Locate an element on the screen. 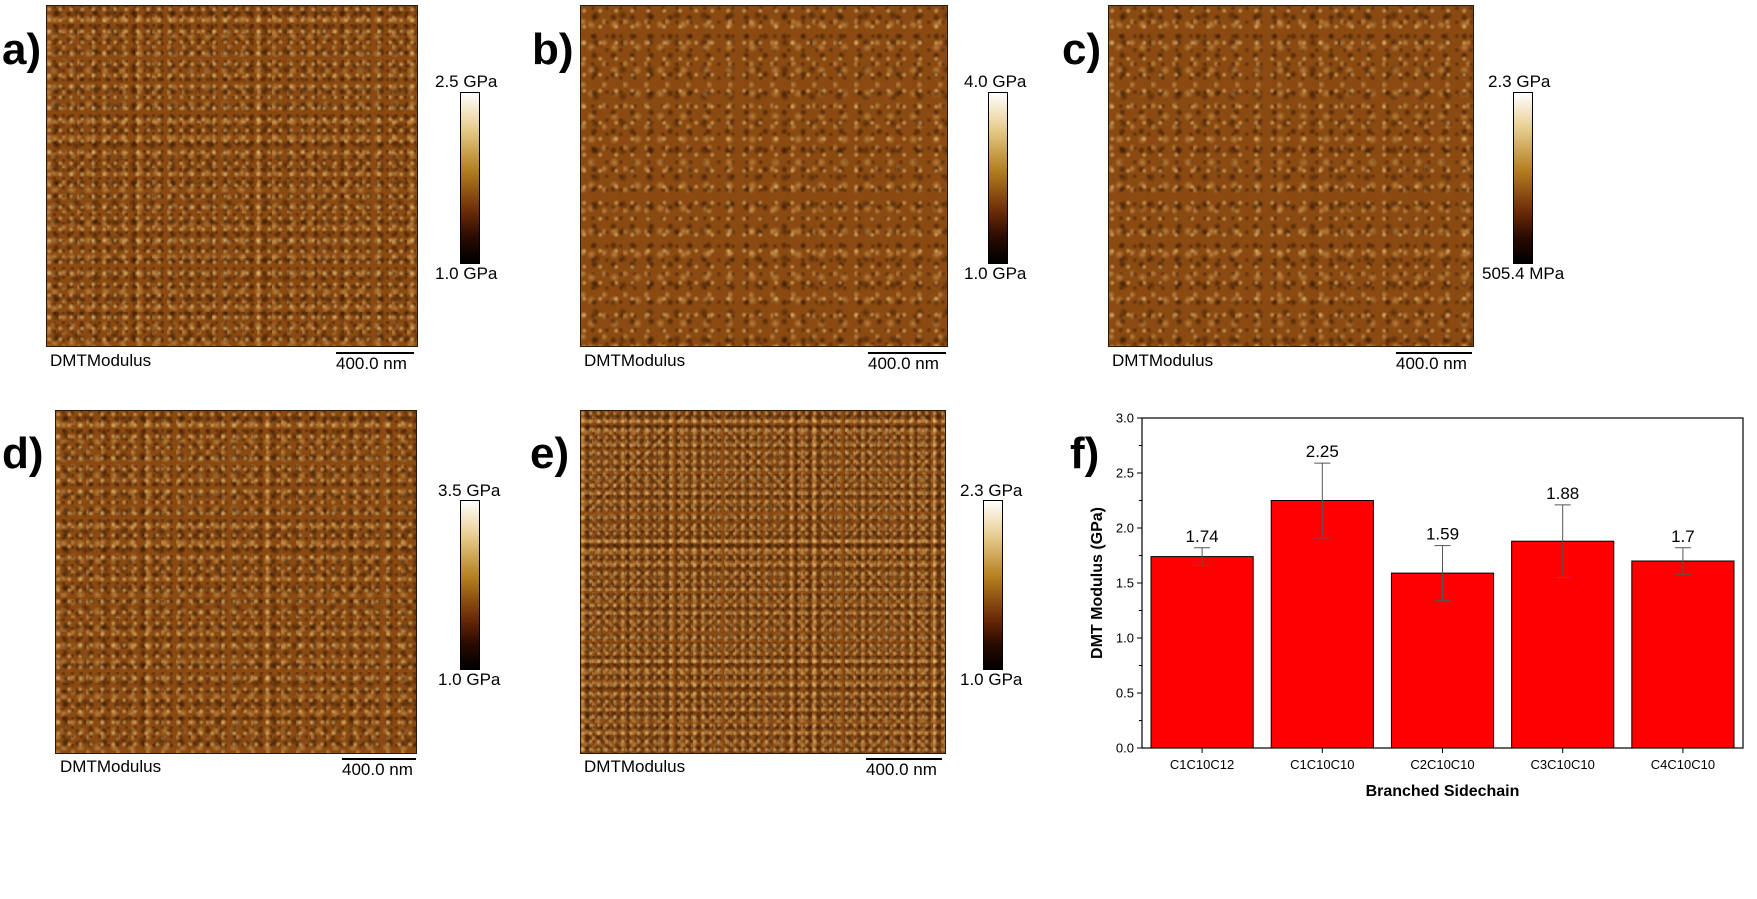 The image size is (1757, 899). x-tick-label: C2C10C10 is located at coordinates (1442, 764).